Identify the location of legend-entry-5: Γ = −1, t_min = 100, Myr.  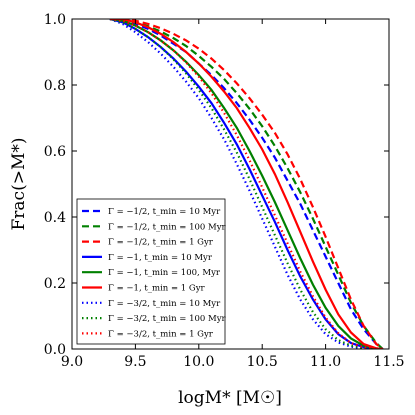
(164, 273).